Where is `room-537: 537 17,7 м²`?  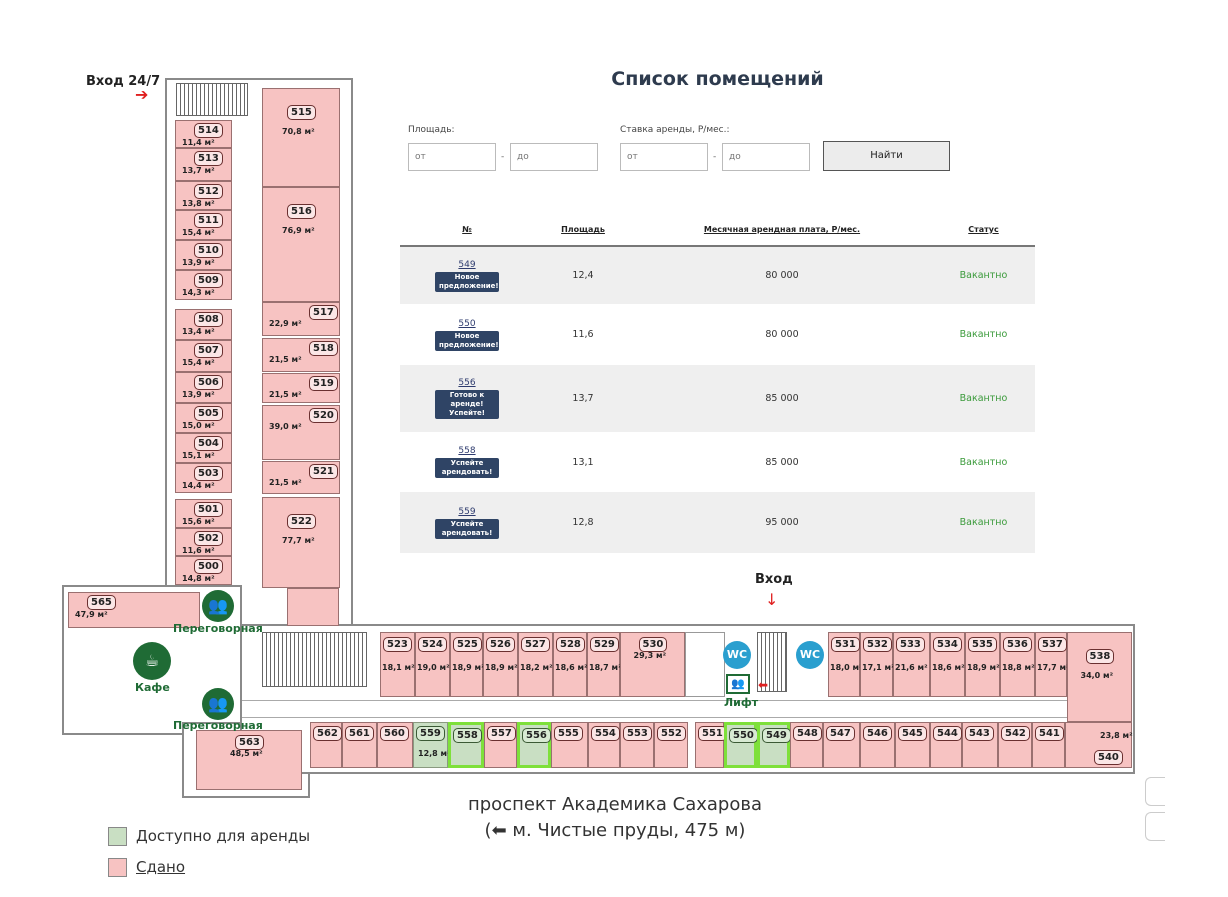
room-537: 537 17,7 м² is located at coordinates (1052, 664).